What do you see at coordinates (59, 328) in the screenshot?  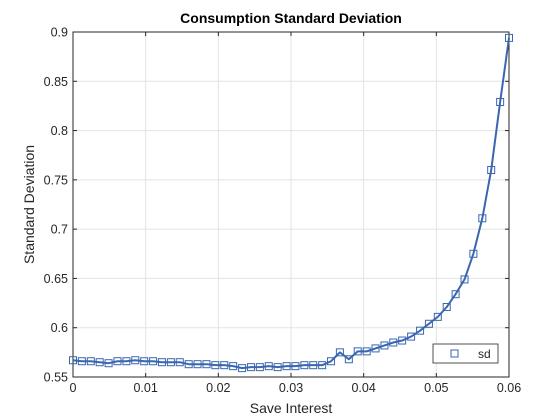 I see `y-tick-label: 0.6` at bounding box center [59, 328].